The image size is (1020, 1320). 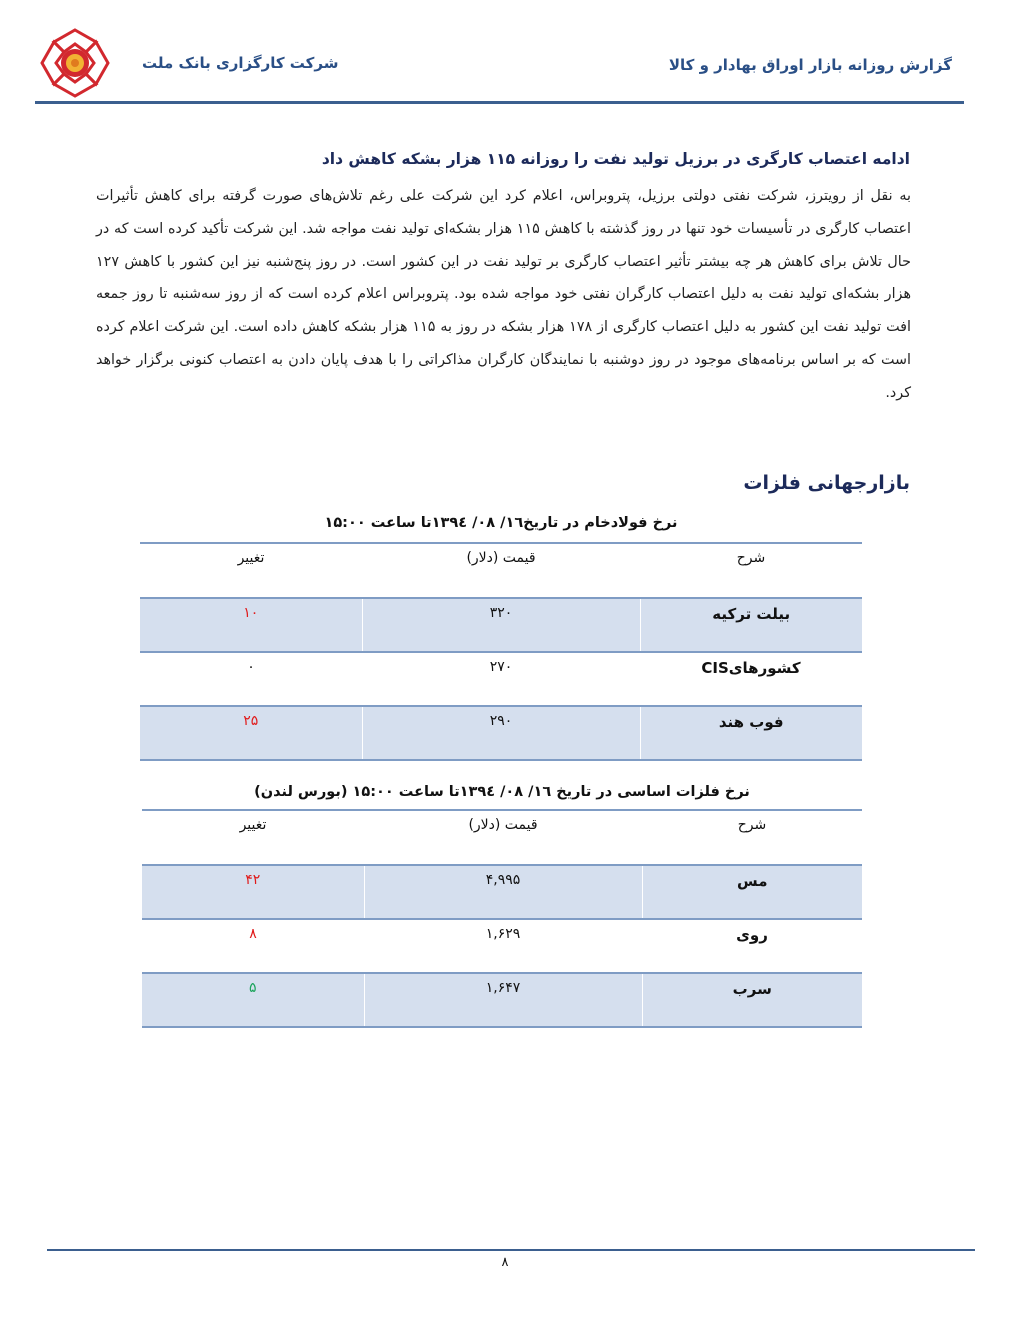 I want to click on row-change: ۴۲, so click(x=253, y=891).